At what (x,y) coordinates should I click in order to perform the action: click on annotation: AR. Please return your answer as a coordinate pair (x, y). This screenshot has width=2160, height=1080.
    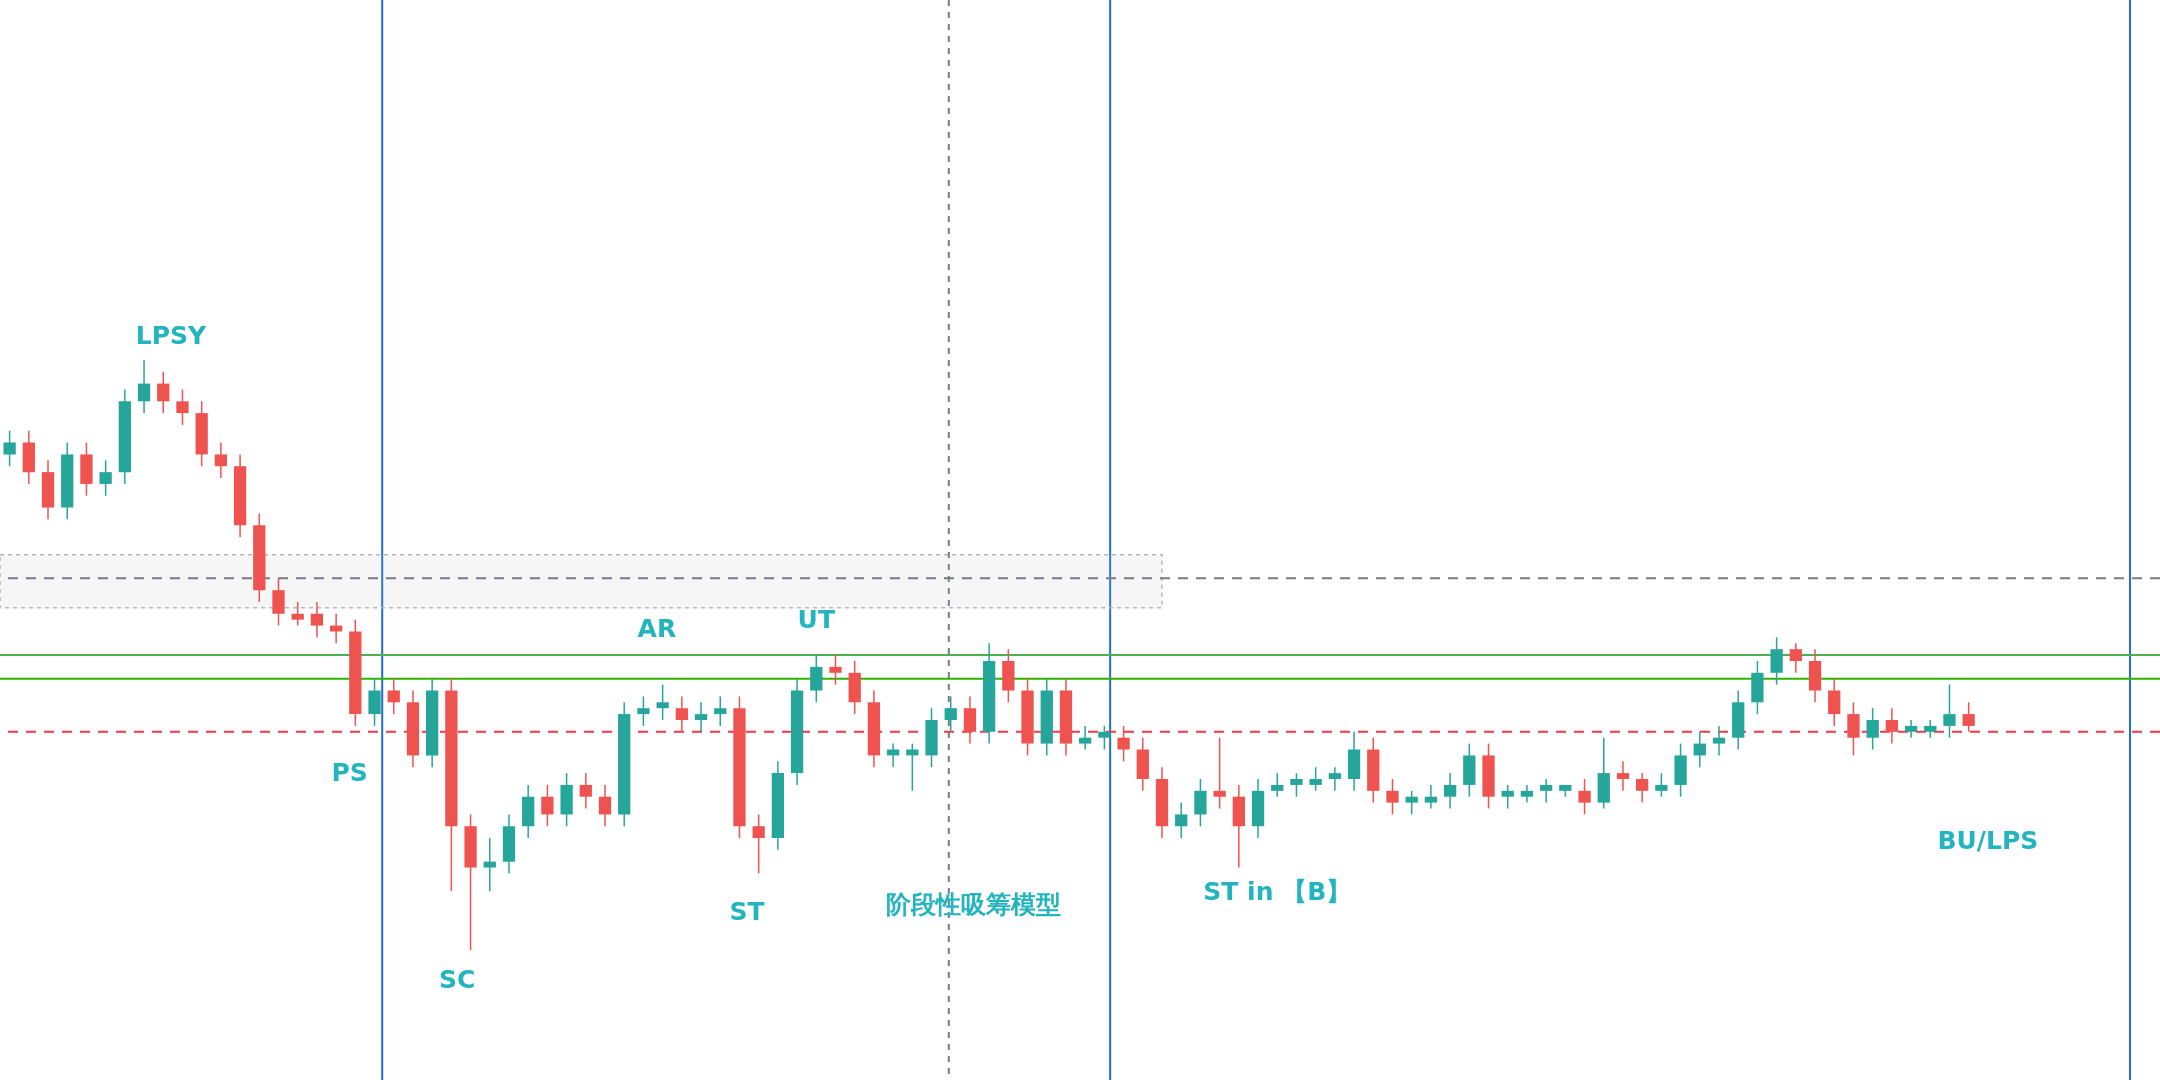
    Looking at the image, I should click on (657, 628).